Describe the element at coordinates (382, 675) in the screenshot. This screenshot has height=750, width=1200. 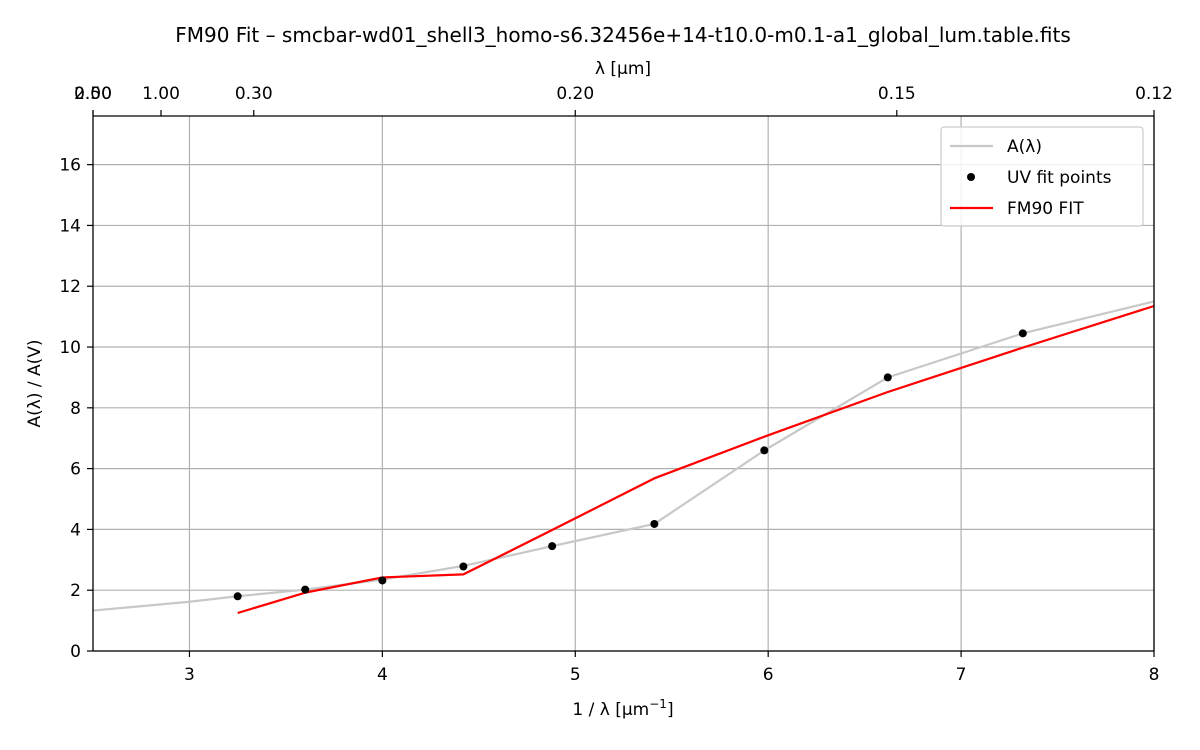
I see `x-tick-label: 4` at that location.